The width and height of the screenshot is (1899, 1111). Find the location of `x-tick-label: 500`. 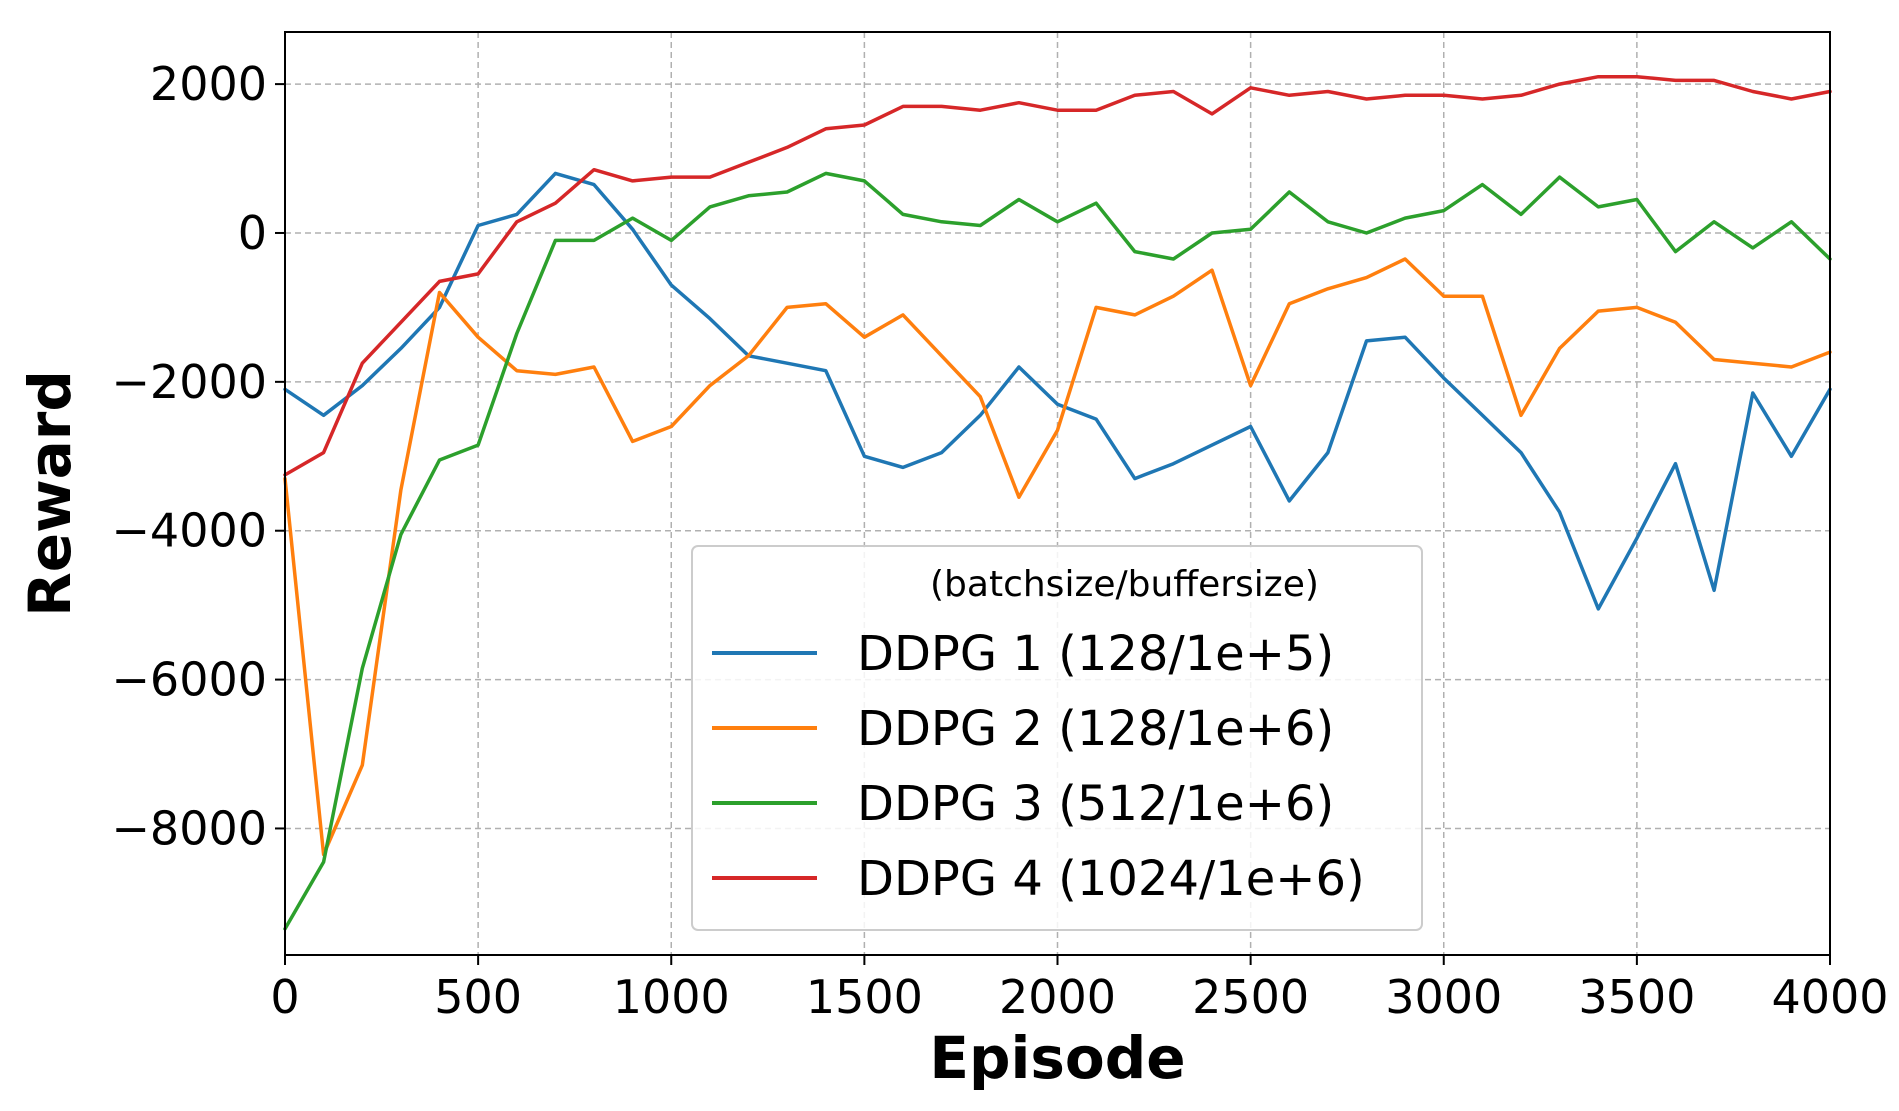

x-tick-label: 500 is located at coordinates (478, 997).